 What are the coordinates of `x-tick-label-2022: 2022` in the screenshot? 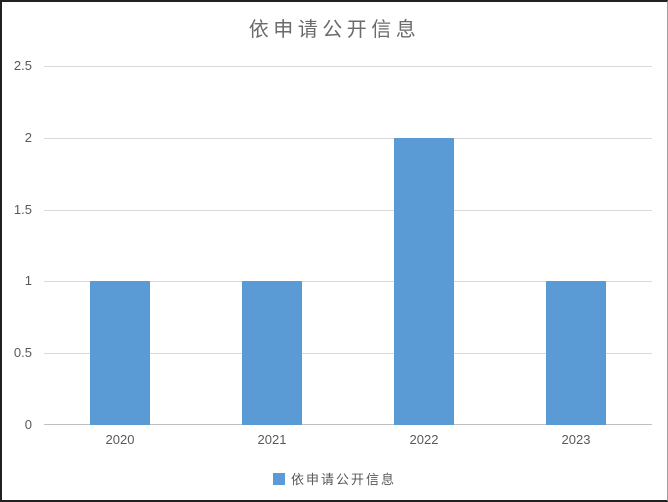 It's located at (424, 439).